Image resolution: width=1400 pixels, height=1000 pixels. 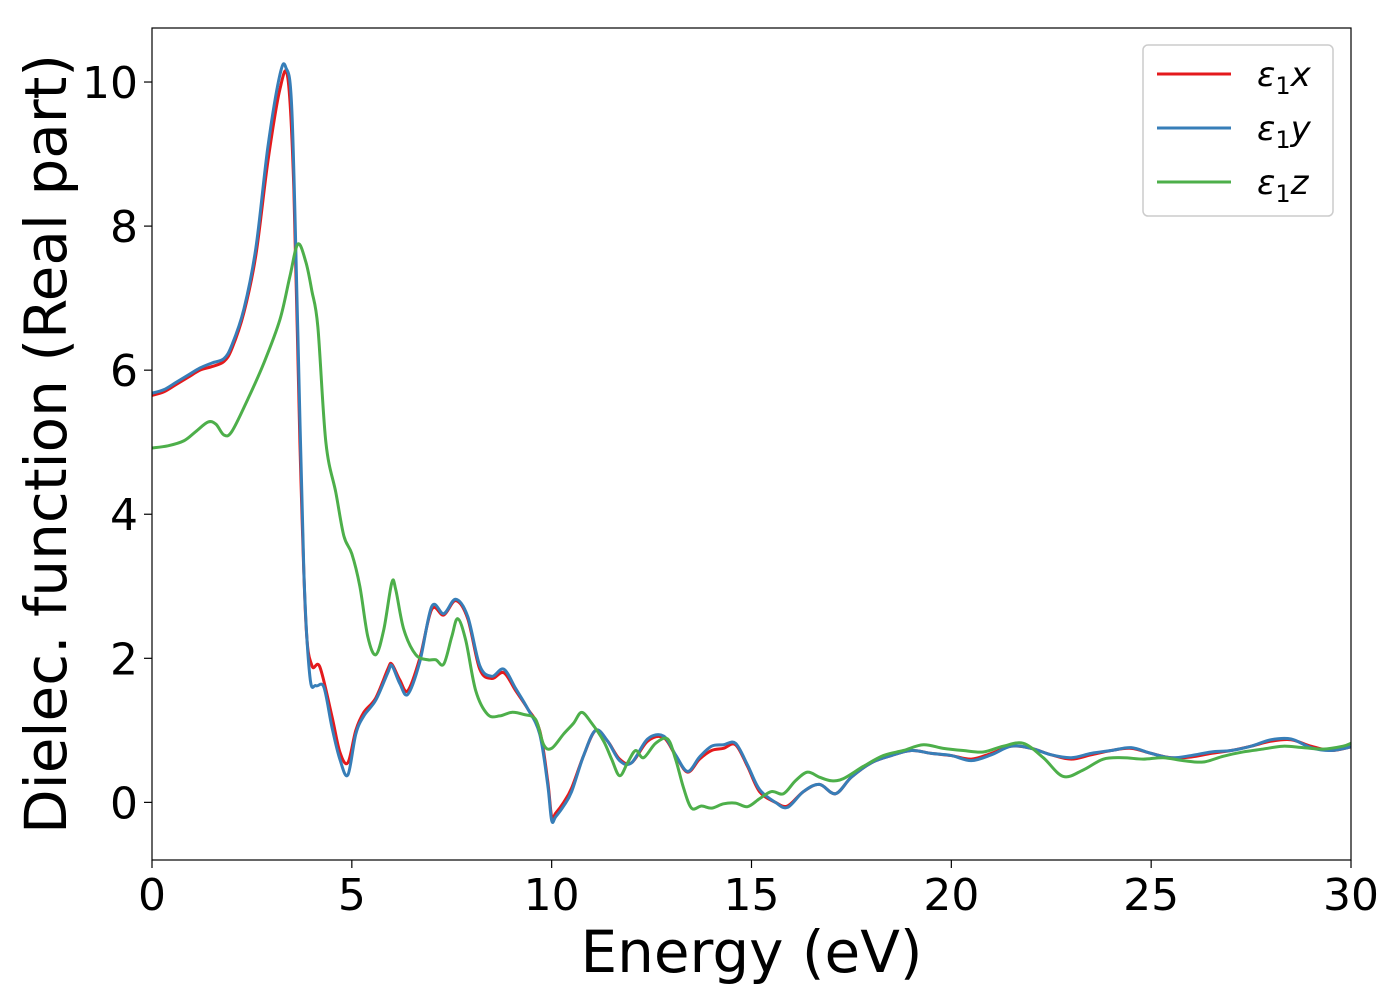 I want to click on x-tick-label: 30, so click(x=1351, y=895).